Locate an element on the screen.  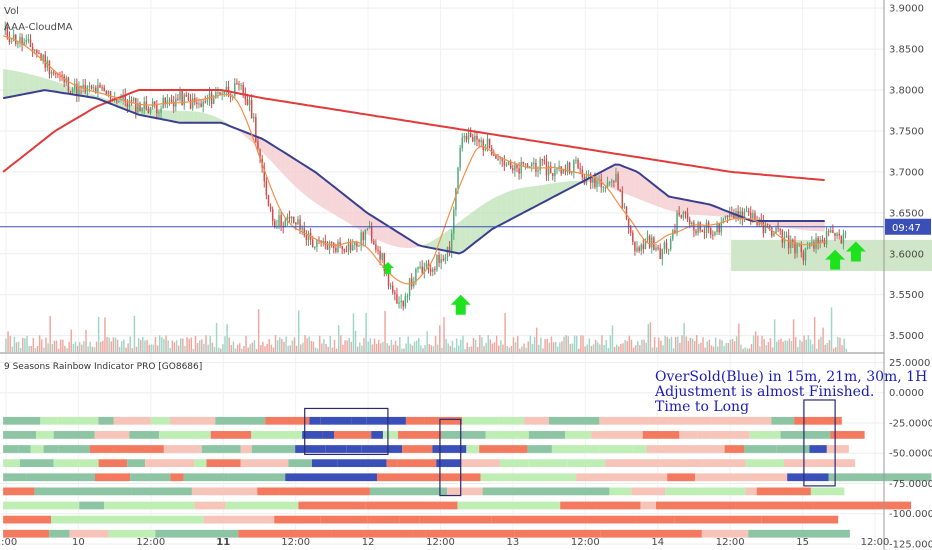
legend-vol: Vol is located at coordinates (11, 11).